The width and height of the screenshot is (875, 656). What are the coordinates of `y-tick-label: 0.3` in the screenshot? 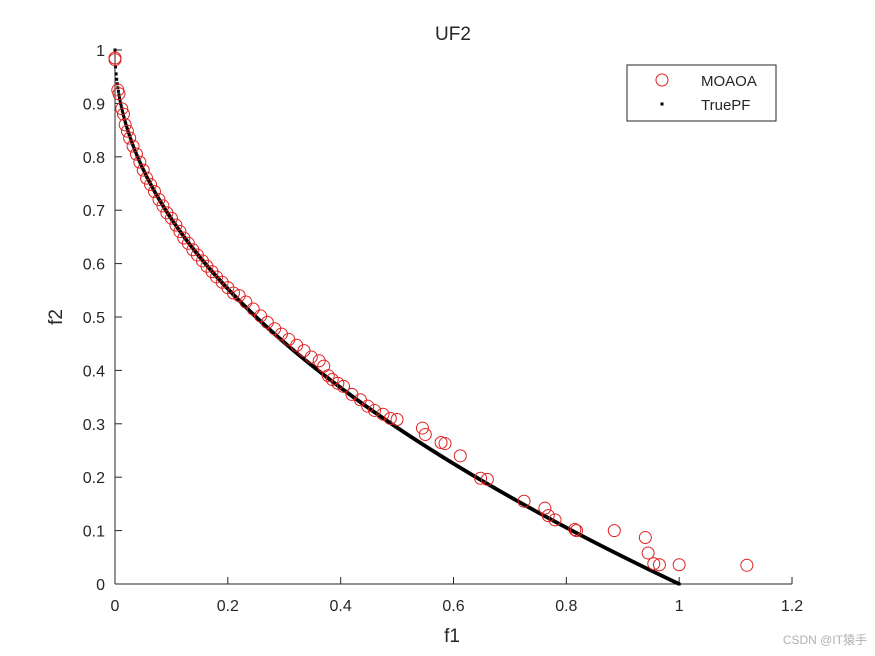 It's located at (94, 425).